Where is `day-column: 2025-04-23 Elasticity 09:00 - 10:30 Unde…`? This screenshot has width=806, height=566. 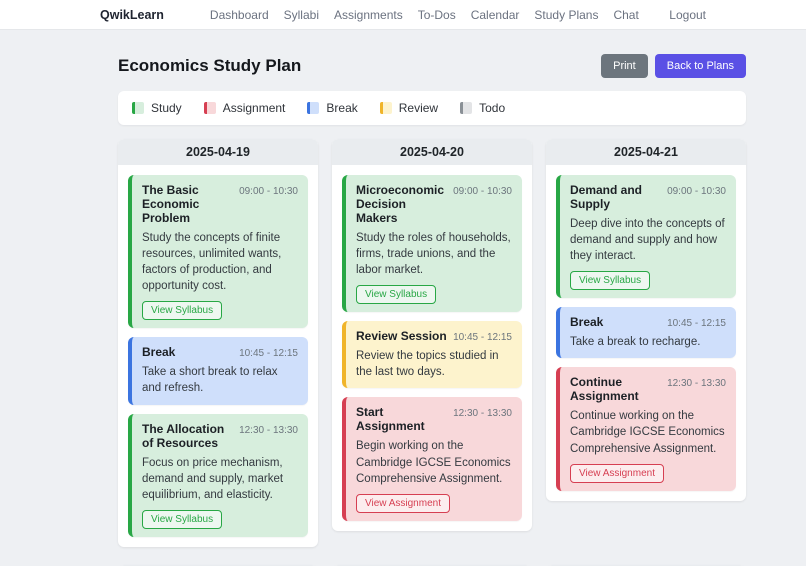
day-column: 2025-04-23 Elasticity 09:00 - 10:30 Unde… is located at coordinates (432, 565).